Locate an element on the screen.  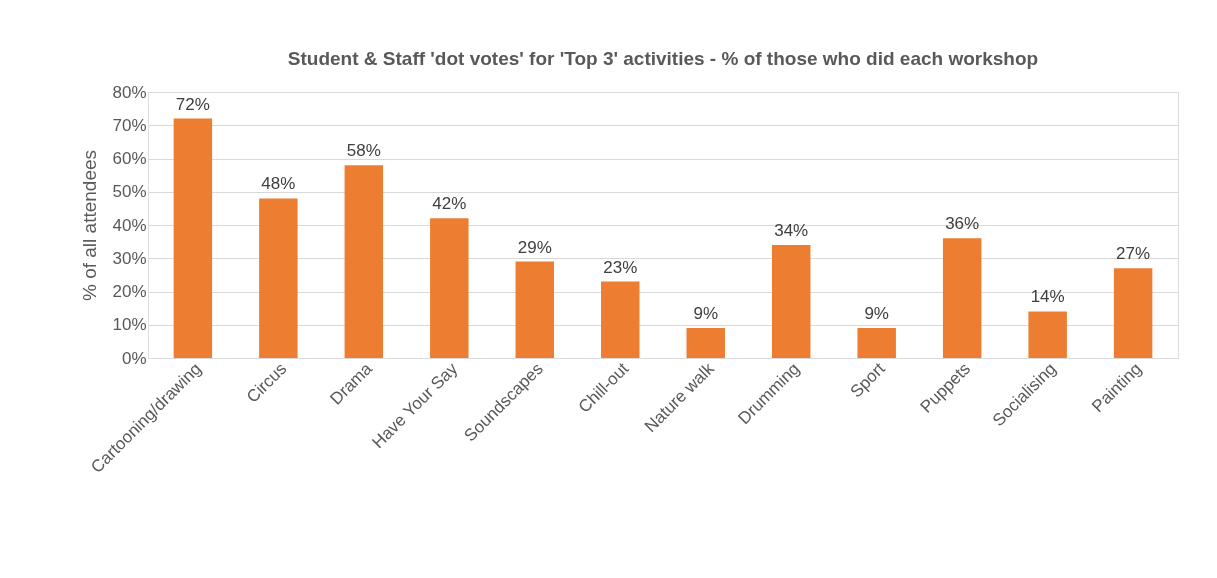
data-label: 58% is located at coordinates (363, 151).